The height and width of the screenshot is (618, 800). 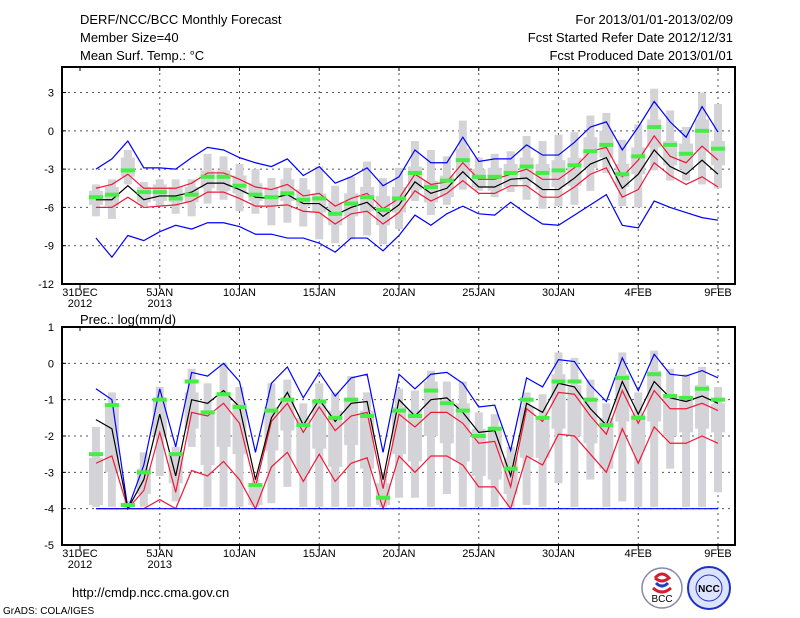 I want to click on x-tick-label: 10JAN, so click(x=239, y=293).